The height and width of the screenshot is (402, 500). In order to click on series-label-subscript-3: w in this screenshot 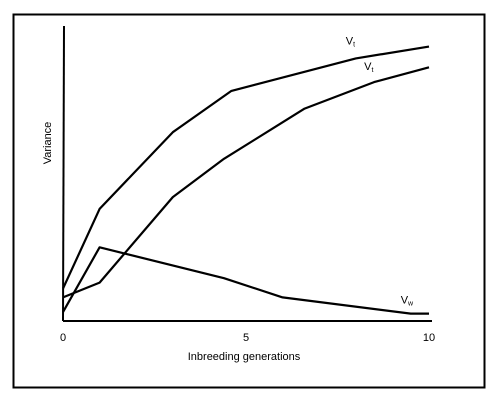, I will do `click(410, 304)`.